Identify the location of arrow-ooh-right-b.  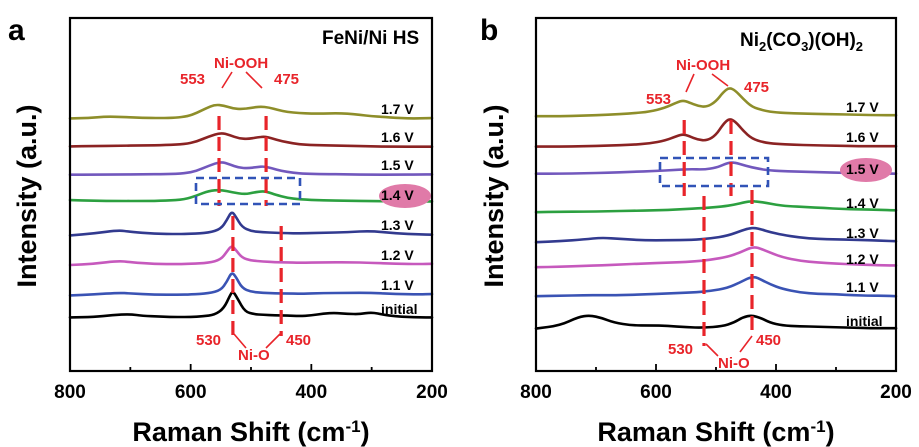
(720, 80).